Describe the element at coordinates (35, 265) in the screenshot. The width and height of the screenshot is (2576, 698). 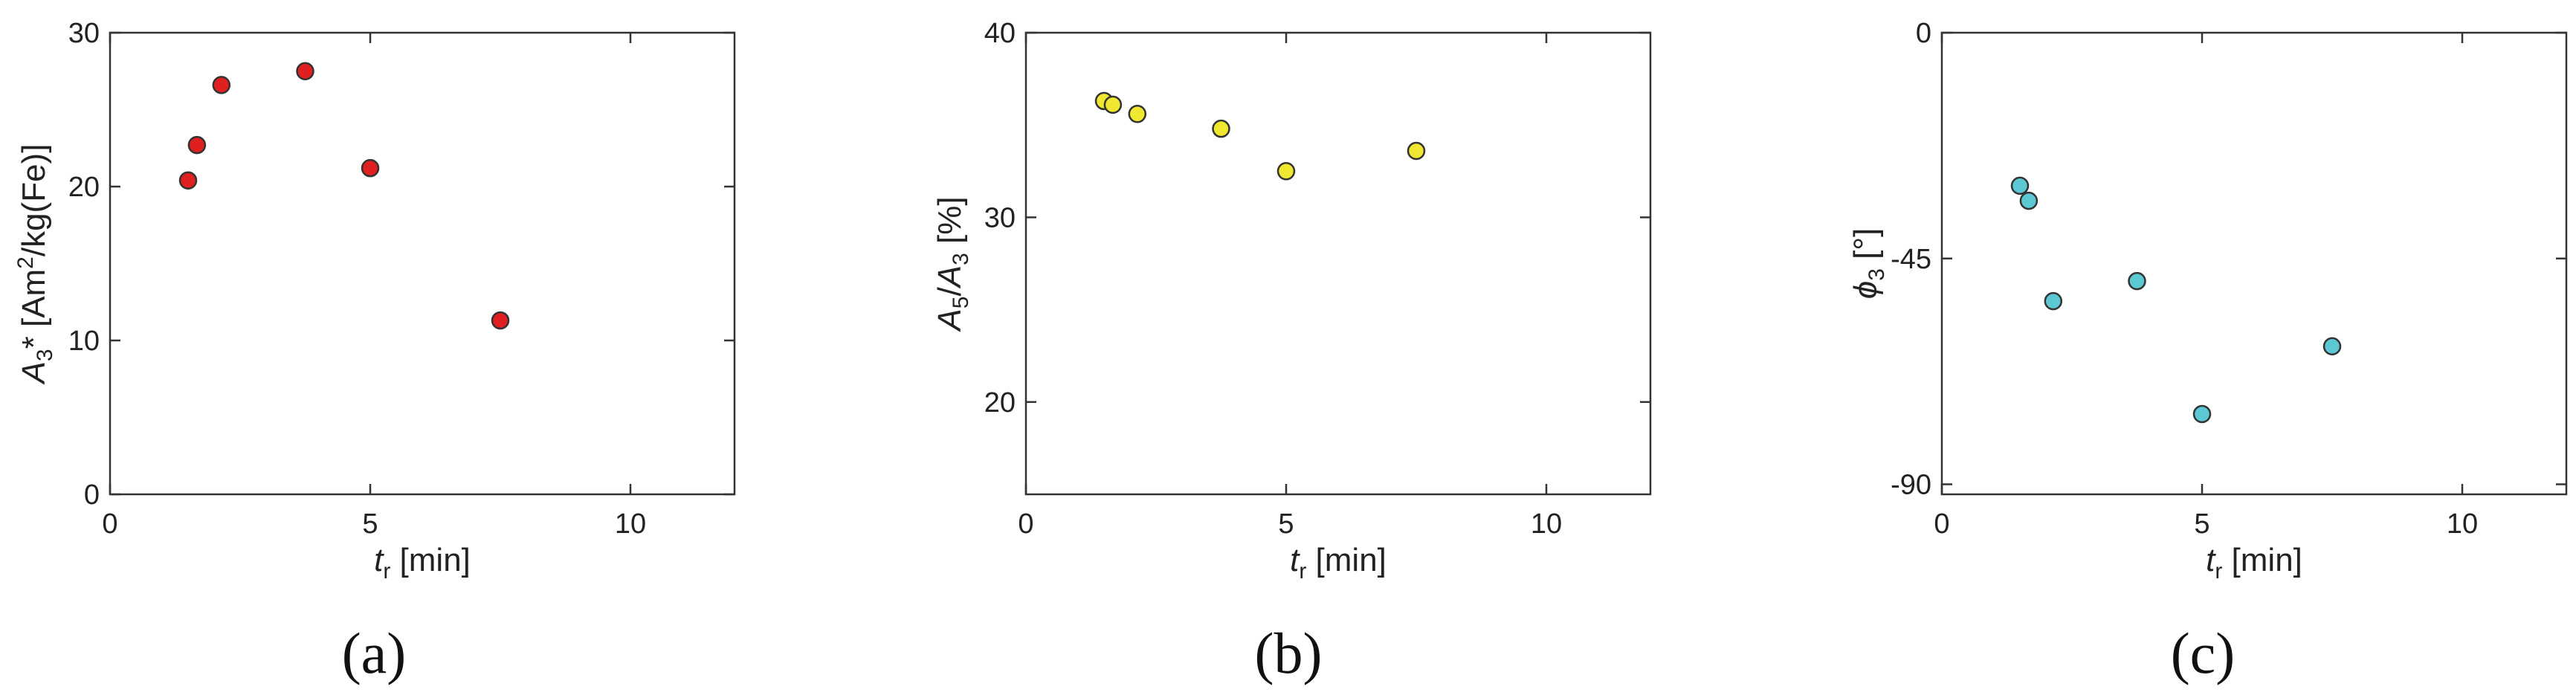
I see `y-axis-label: A3* [Am2/kg(Fe)]` at that location.